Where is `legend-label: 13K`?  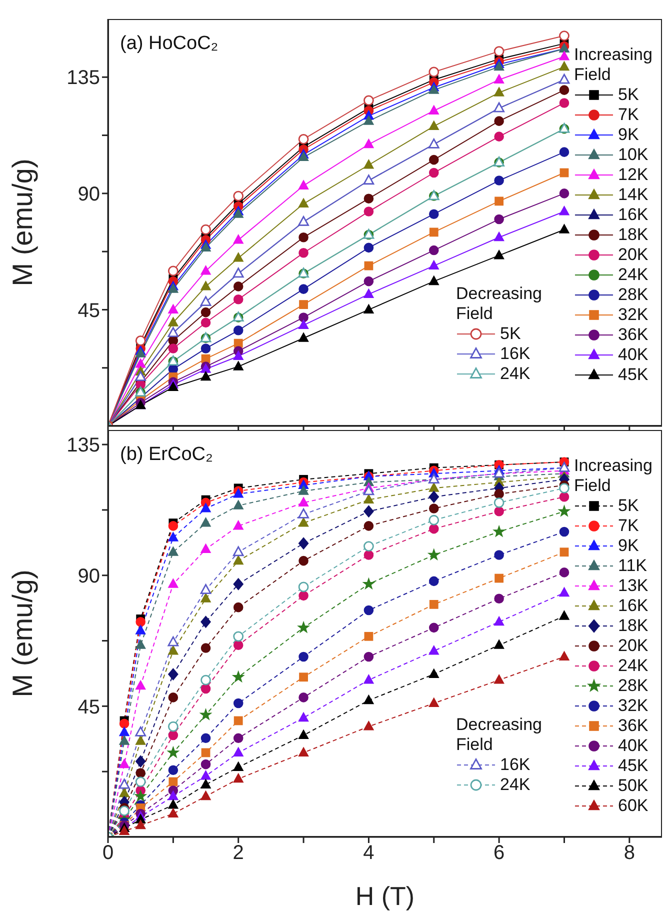 legend-label: 13K is located at coordinates (633, 586).